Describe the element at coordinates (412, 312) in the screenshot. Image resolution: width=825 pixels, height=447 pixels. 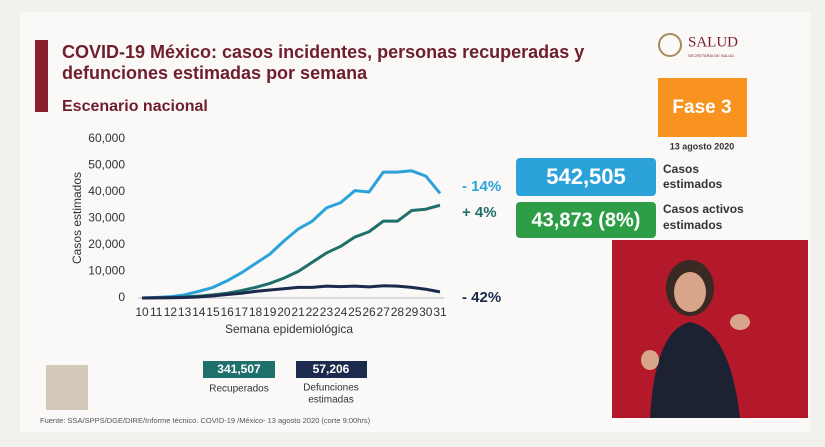
I see `x-tick-label: 29` at that location.